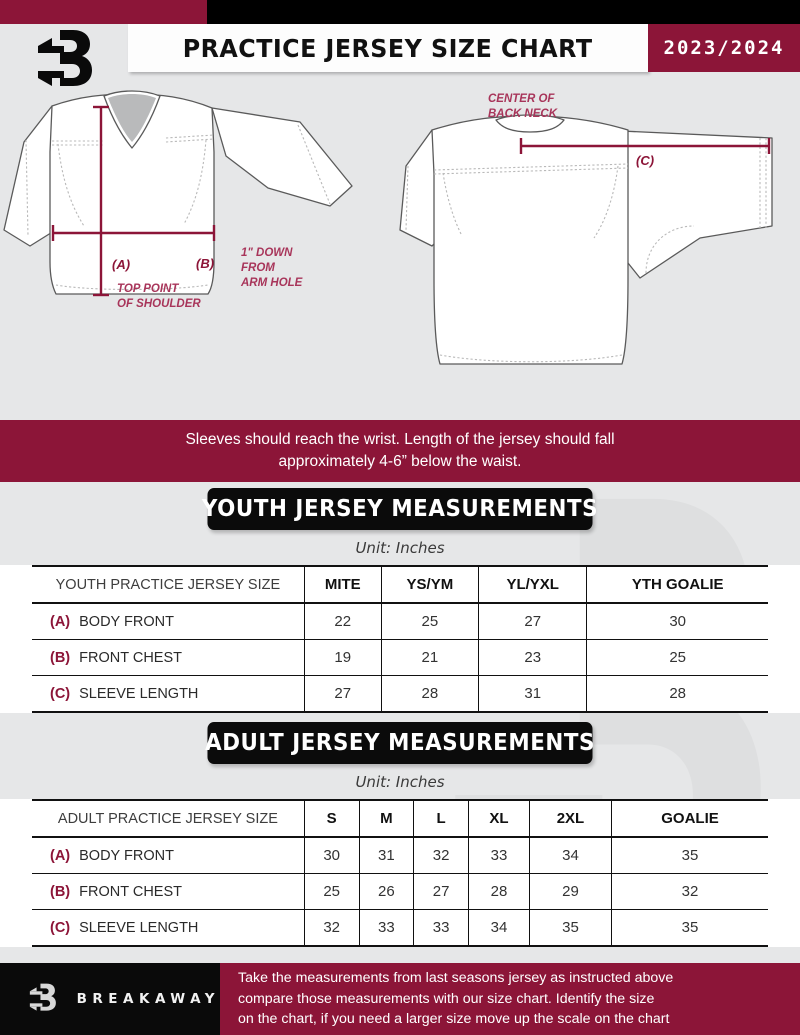 This screenshot has height=1035, width=800. What do you see at coordinates (400, 548) in the screenshot?
I see `youth-unit-label: Unit: Inches` at bounding box center [400, 548].